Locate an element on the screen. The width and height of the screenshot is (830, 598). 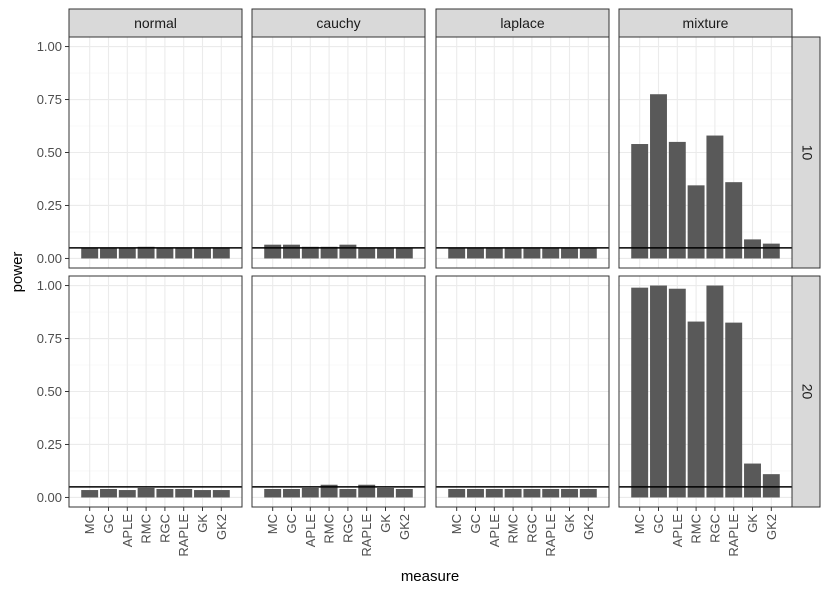
strip-top-cauchy is located at coordinates (338, 23).